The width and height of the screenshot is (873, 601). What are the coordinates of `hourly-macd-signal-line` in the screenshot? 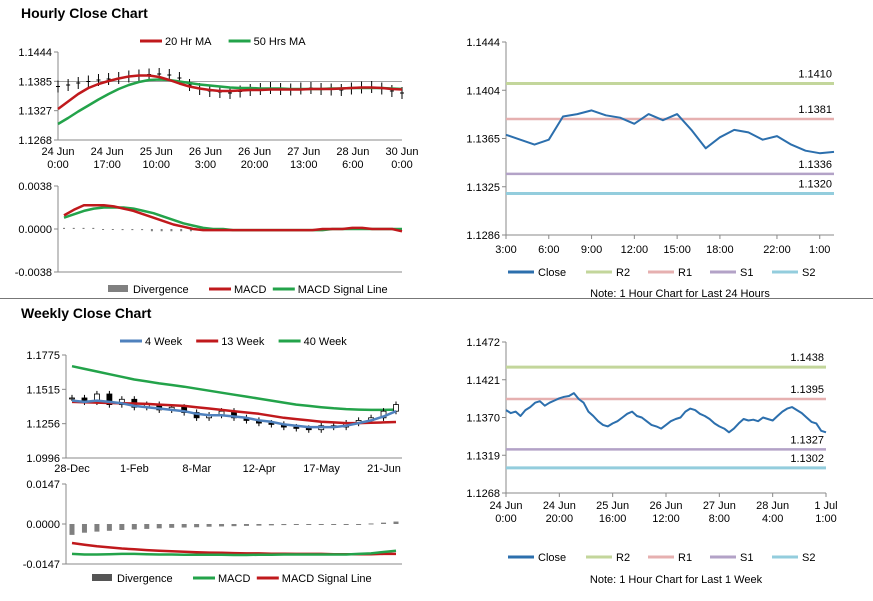 It's located at (232, 219).